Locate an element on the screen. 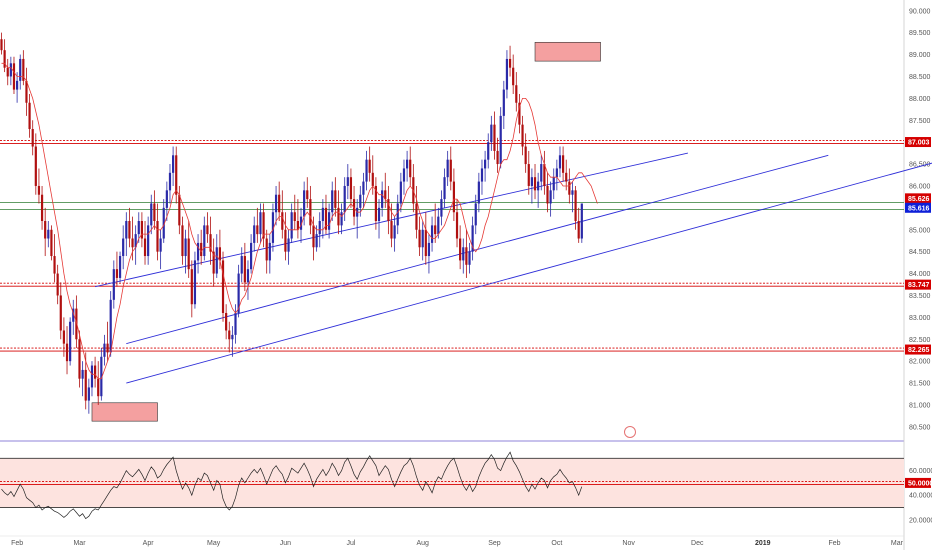  rsi-tick-label: 60.0000 is located at coordinates (920, 471).